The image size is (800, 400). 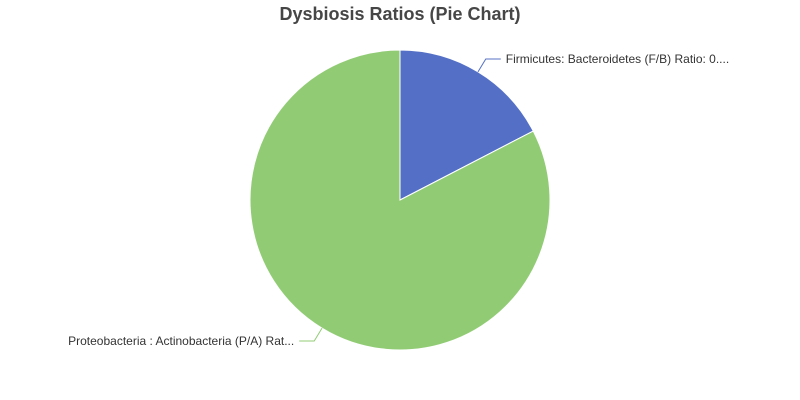 What do you see at coordinates (399, 14) in the screenshot?
I see `chart-title: Dysbiosis Ratios (Pie Chart)` at bounding box center [399, 14].